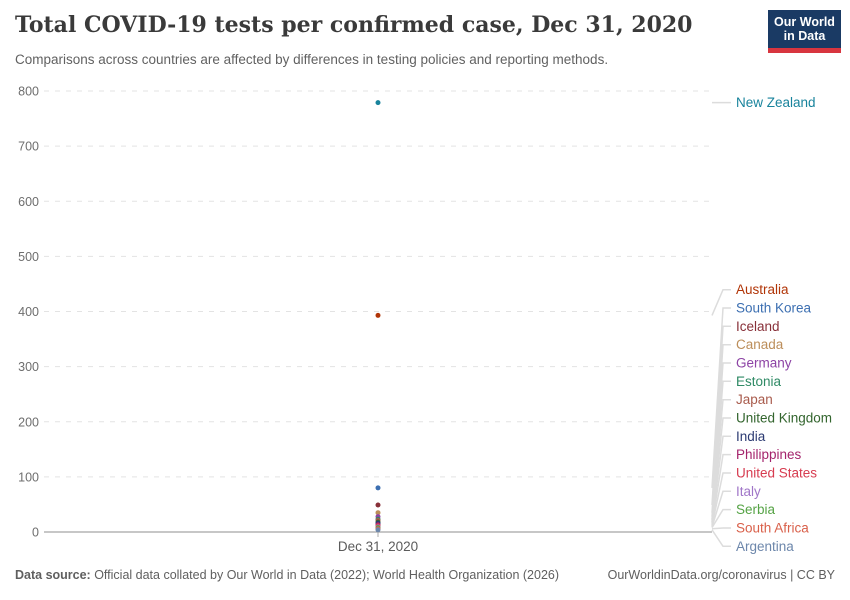 The height and width of the screenshot is (600, 850). What do you see at coordinates (804, 36) in the screenshot?
I see `owid-logo-line2: in Data` at bounding box center [804, 36].